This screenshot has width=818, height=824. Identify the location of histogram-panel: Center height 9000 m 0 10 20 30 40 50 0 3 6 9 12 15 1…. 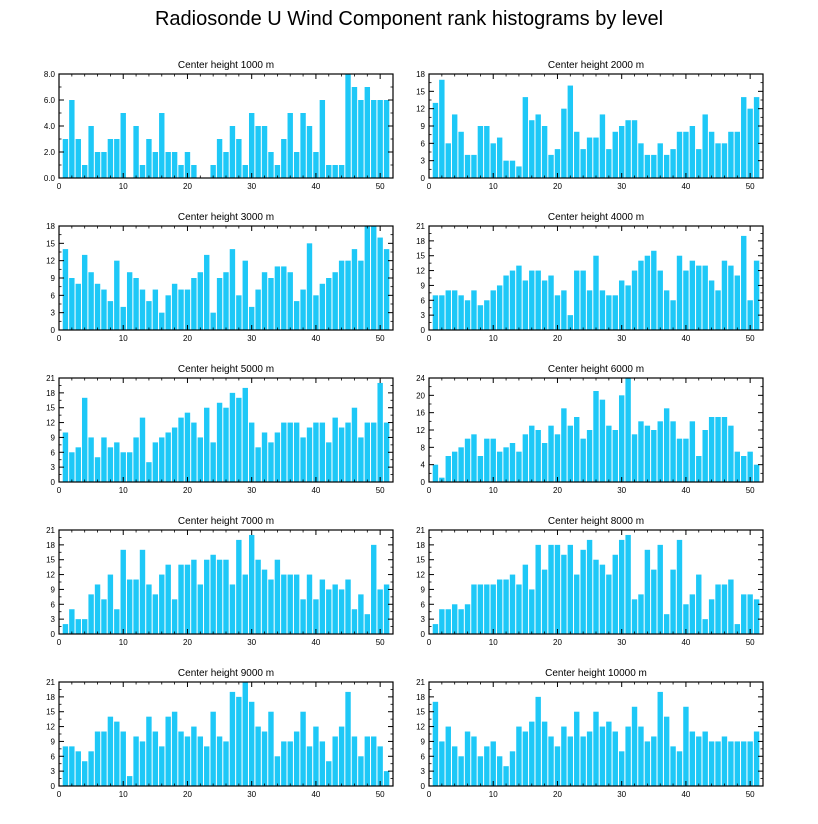
(220, 733).